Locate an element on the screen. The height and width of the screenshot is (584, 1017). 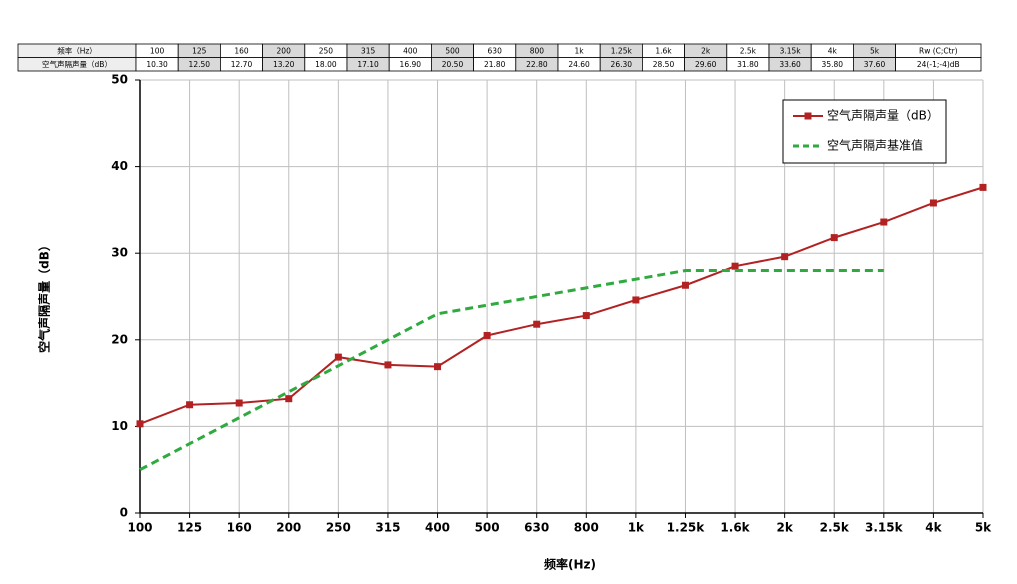
x-tick-label: 315 is located at coordinates (387, 528).